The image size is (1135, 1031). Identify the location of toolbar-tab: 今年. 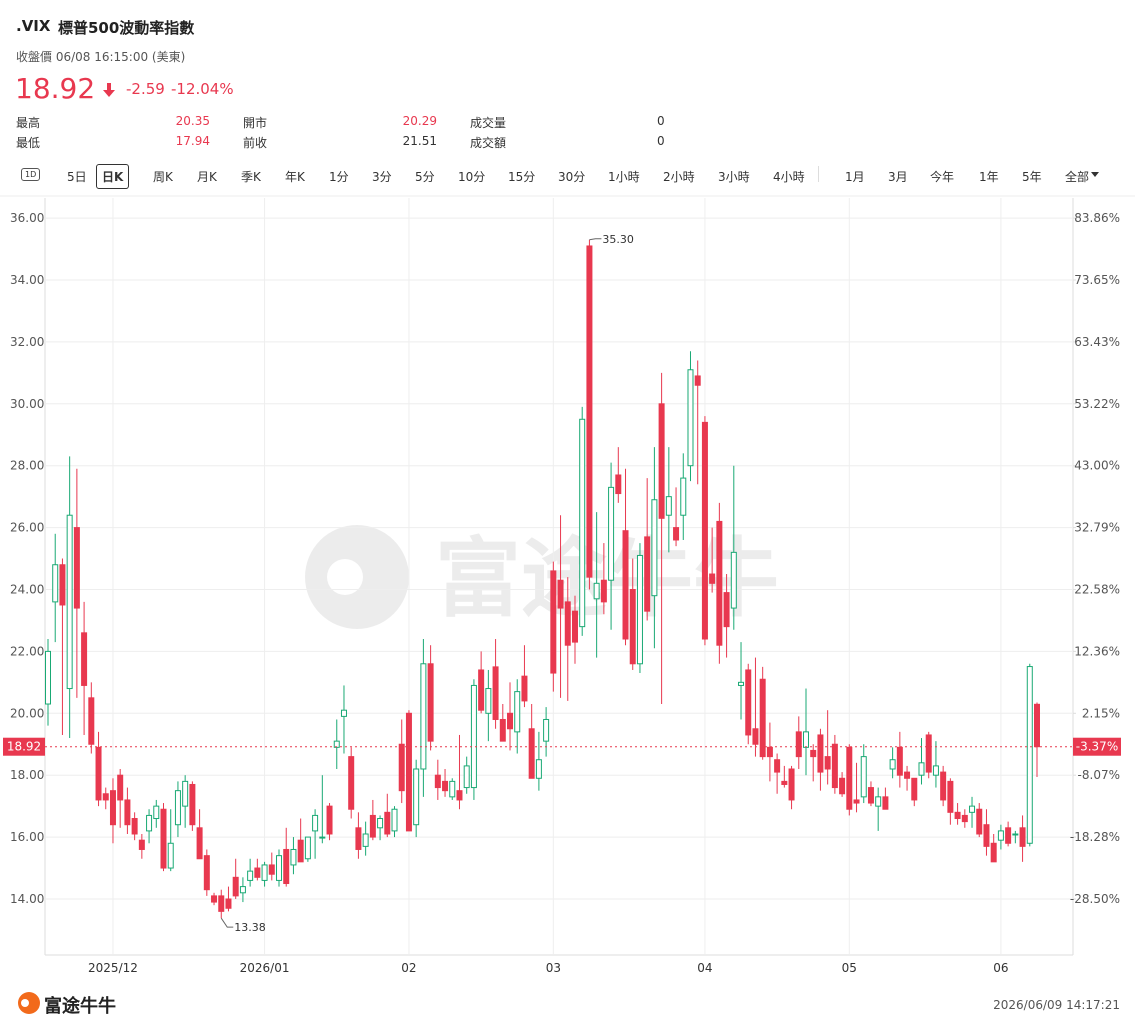
(942, 177).